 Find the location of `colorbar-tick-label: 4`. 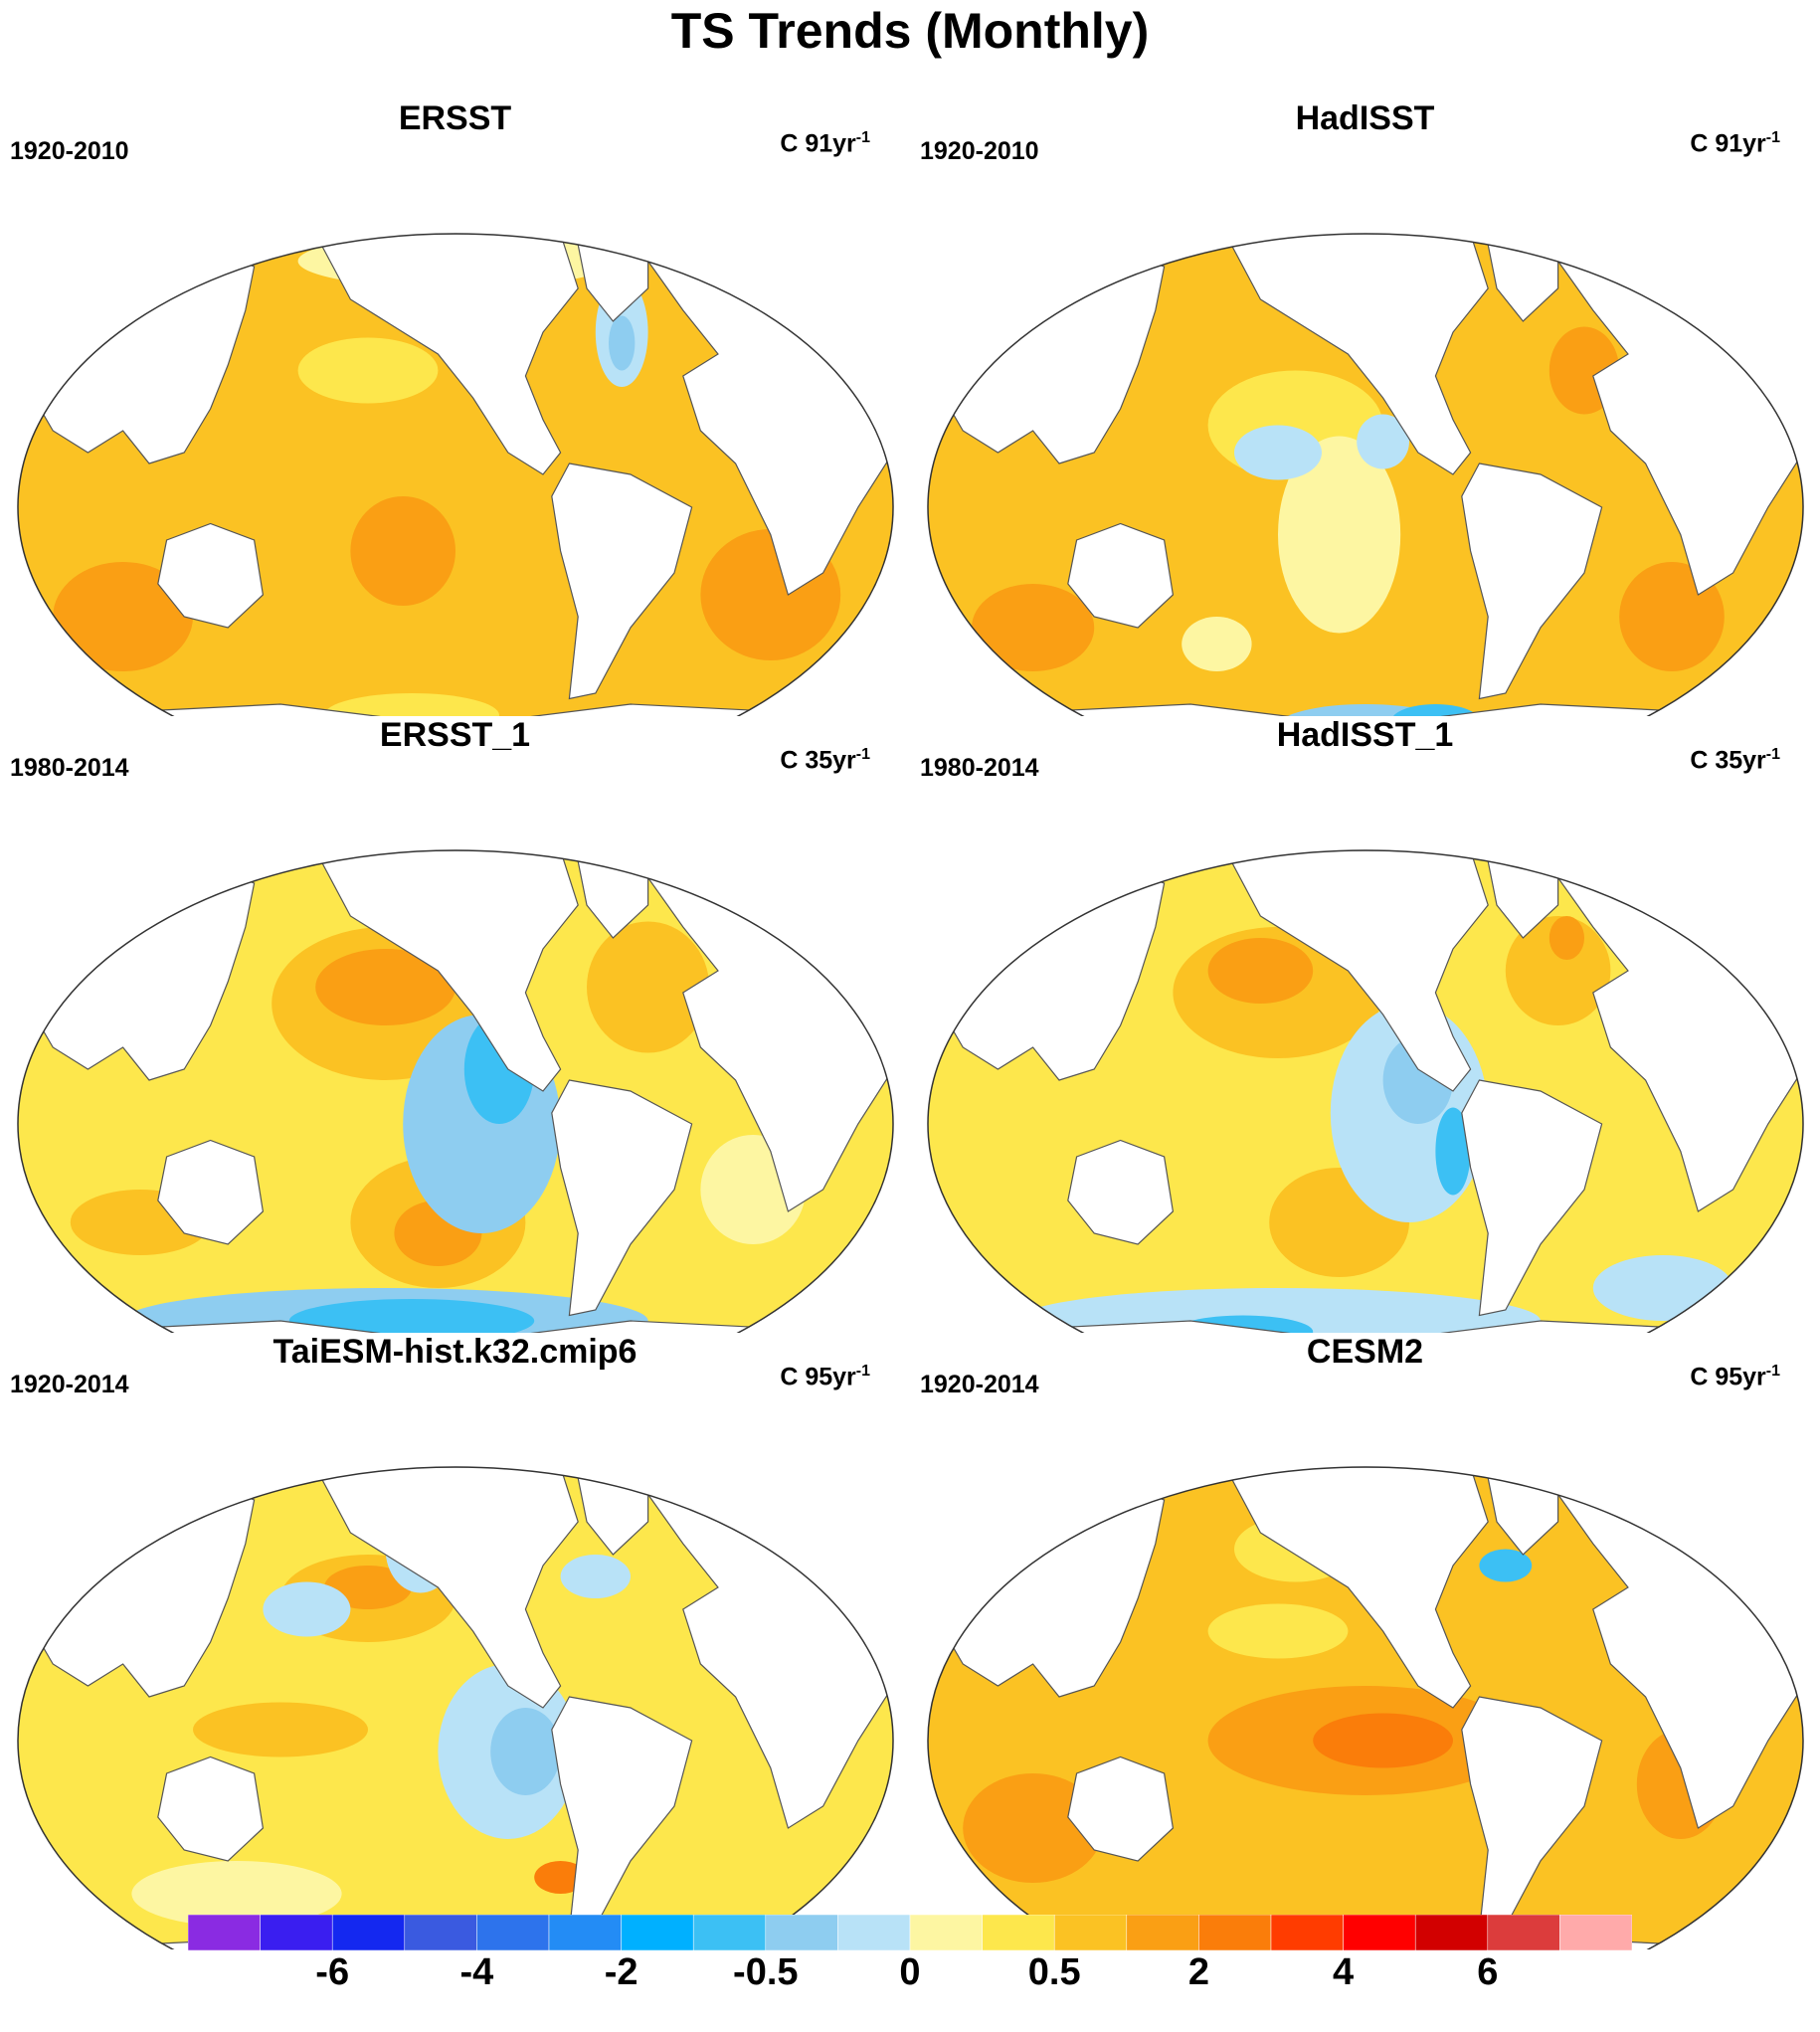

colorbar-tick-label: 4 is located at coordinates (1344, 1972).